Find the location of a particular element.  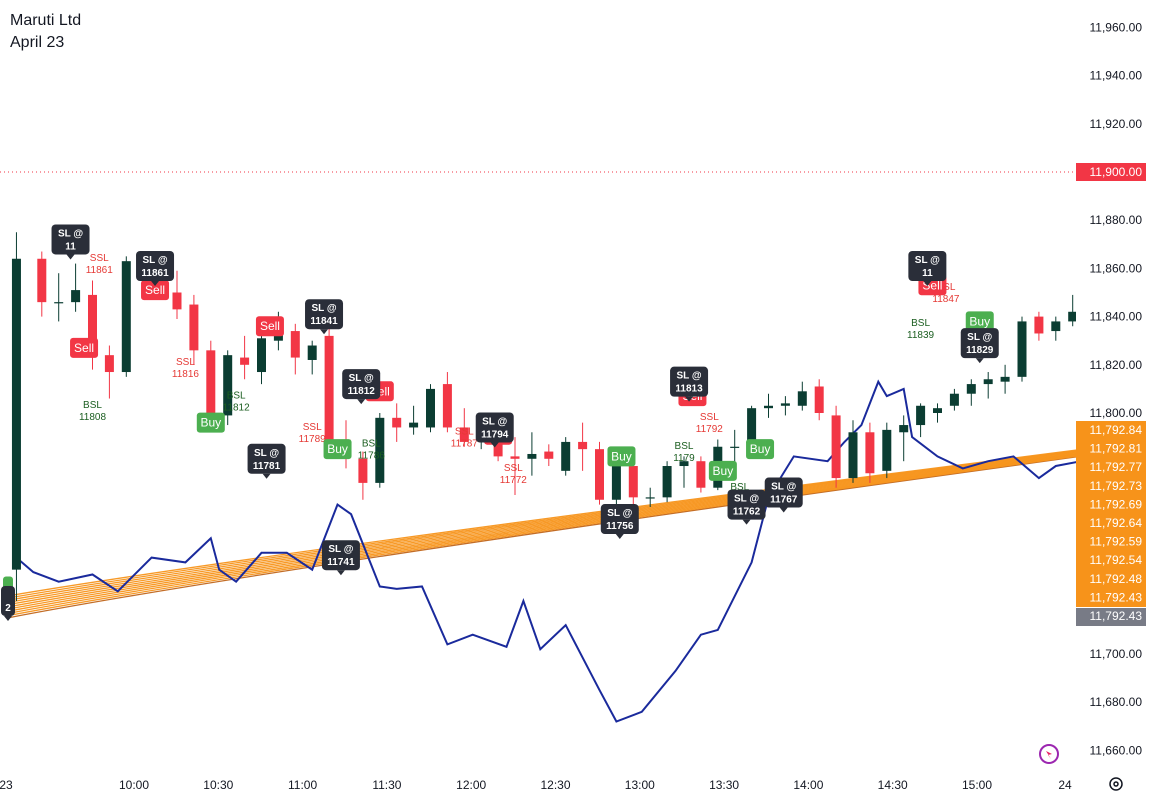

stop-loss-tag-value: 11841 is located at coordinates (324, 321).